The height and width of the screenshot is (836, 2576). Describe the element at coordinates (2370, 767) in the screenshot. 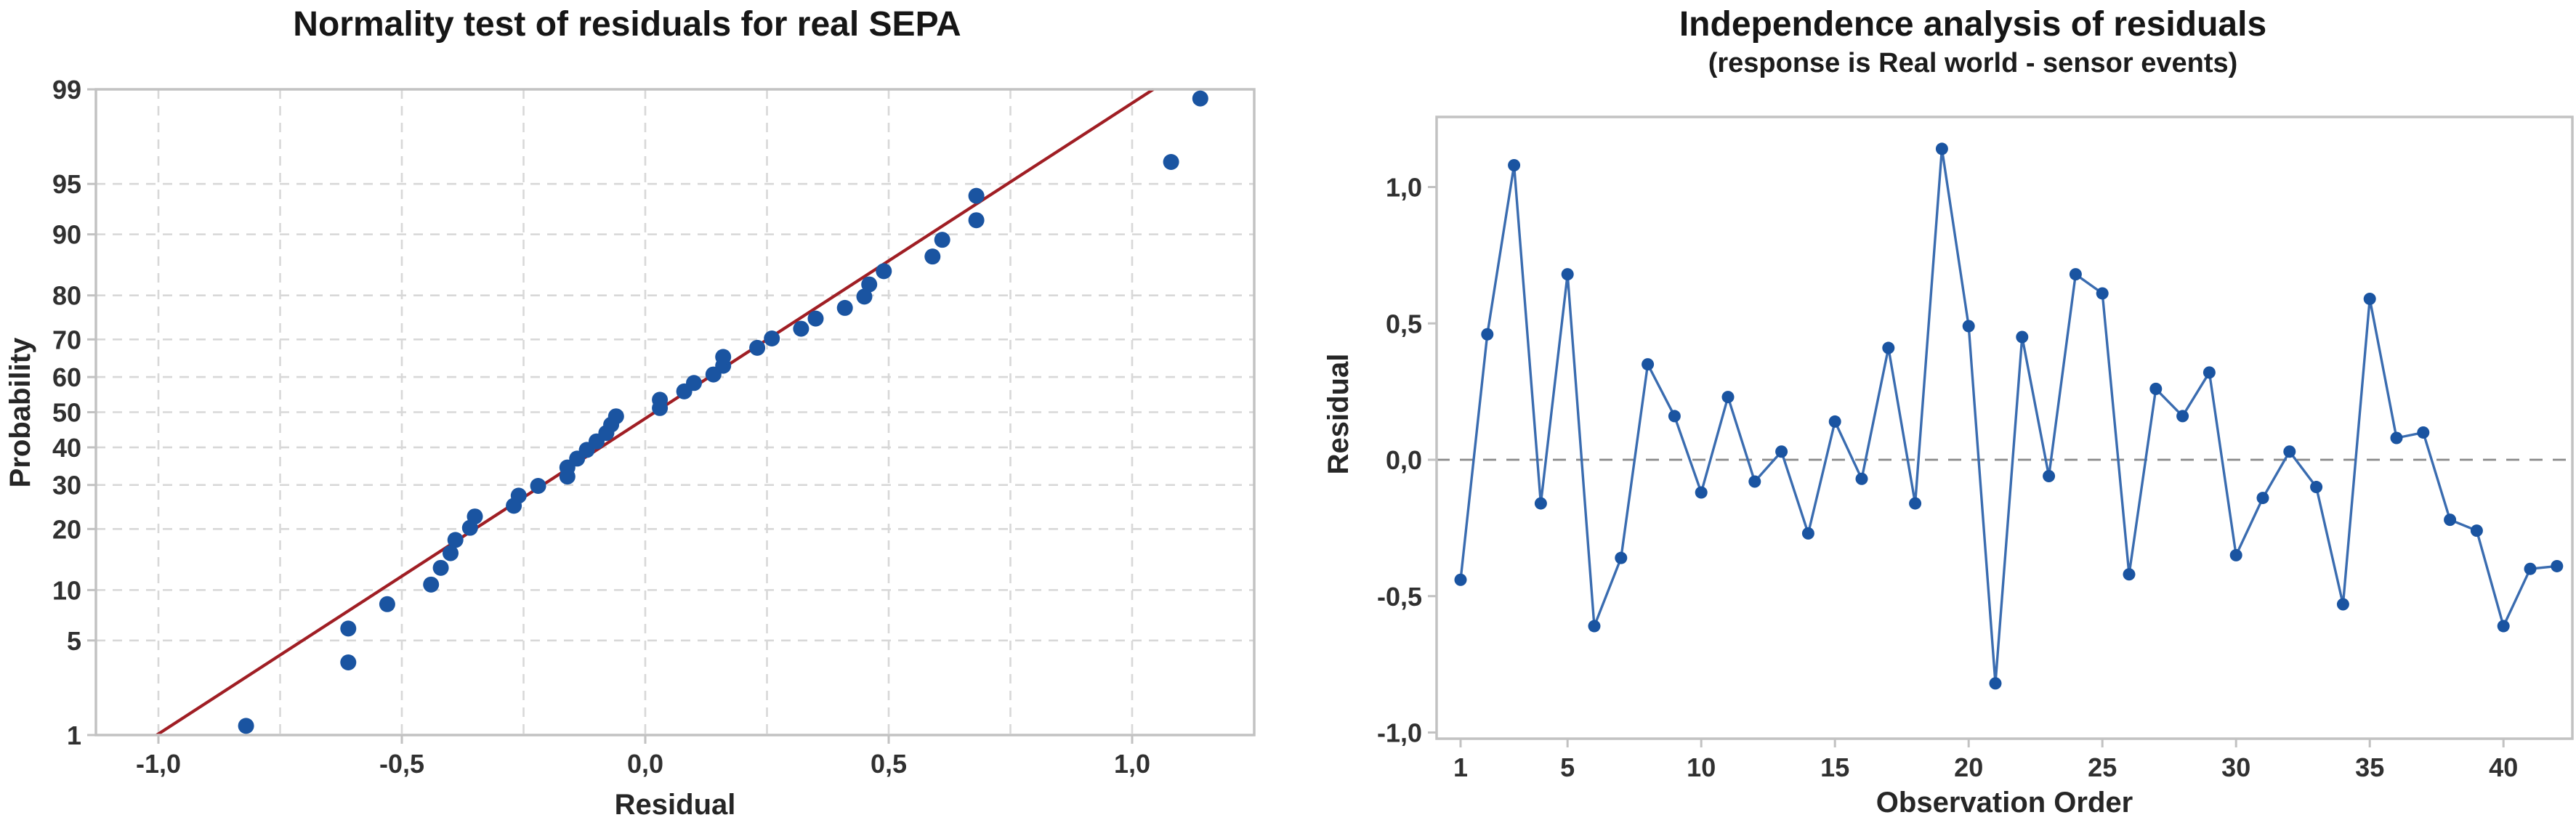

I see `svg-text: 35` at that location.